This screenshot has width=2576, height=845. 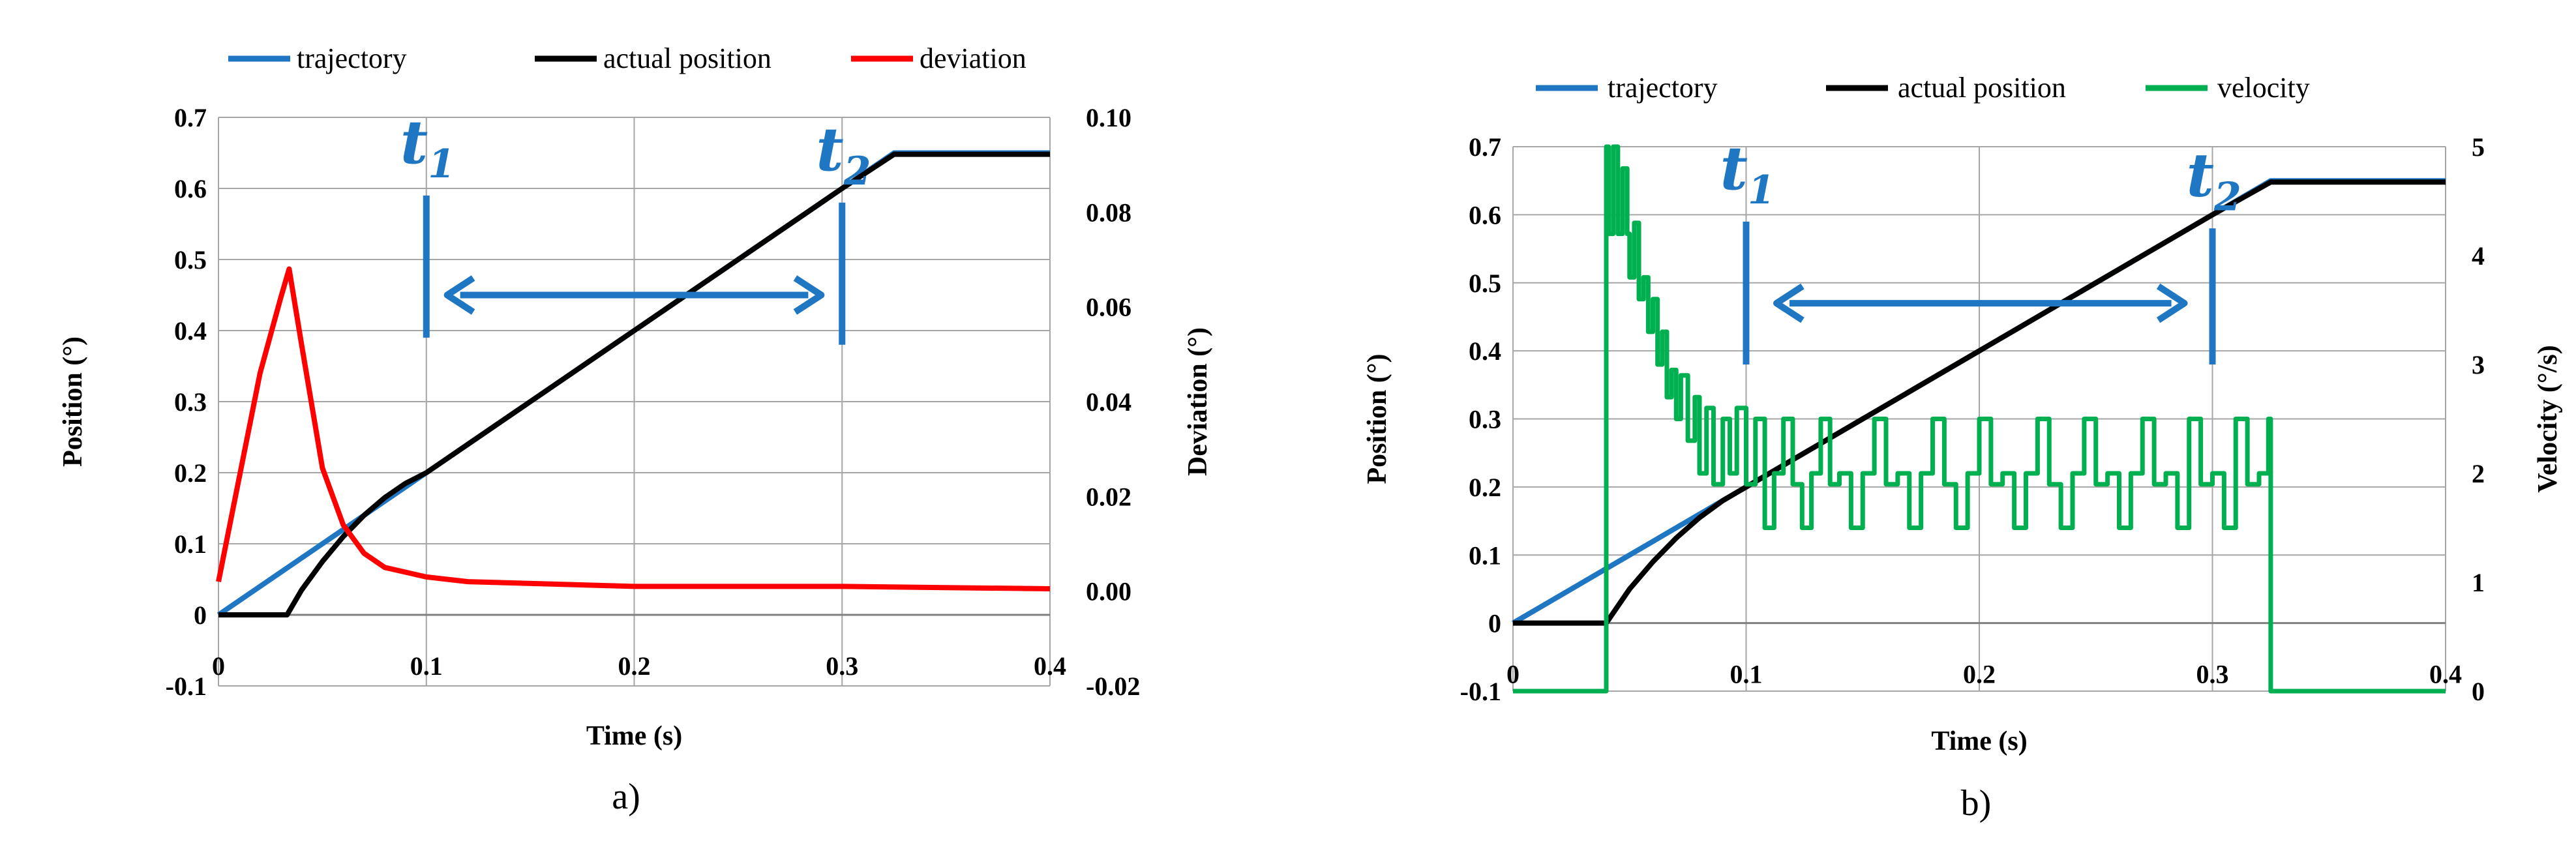 What do you see at coordinates (2478, 256) in the screenshot?
I see `y2-tick-label: 4` at bounding box center [2478, 256].